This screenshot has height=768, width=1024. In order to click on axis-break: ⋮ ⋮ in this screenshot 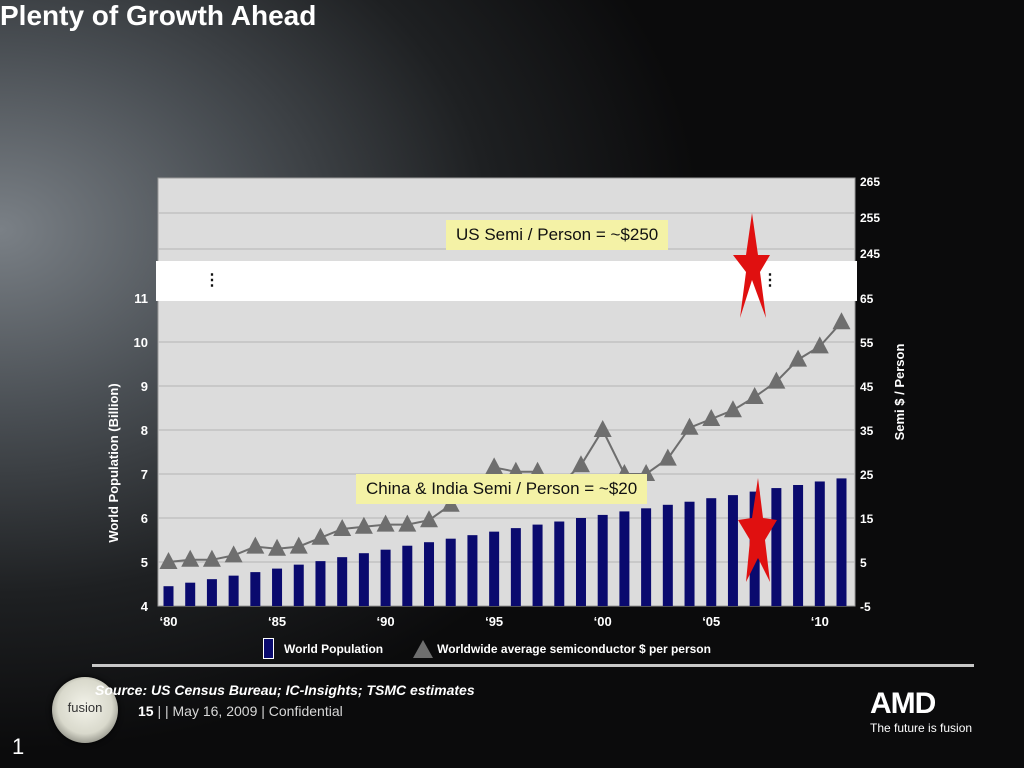, I will do `click(506, 281)`.